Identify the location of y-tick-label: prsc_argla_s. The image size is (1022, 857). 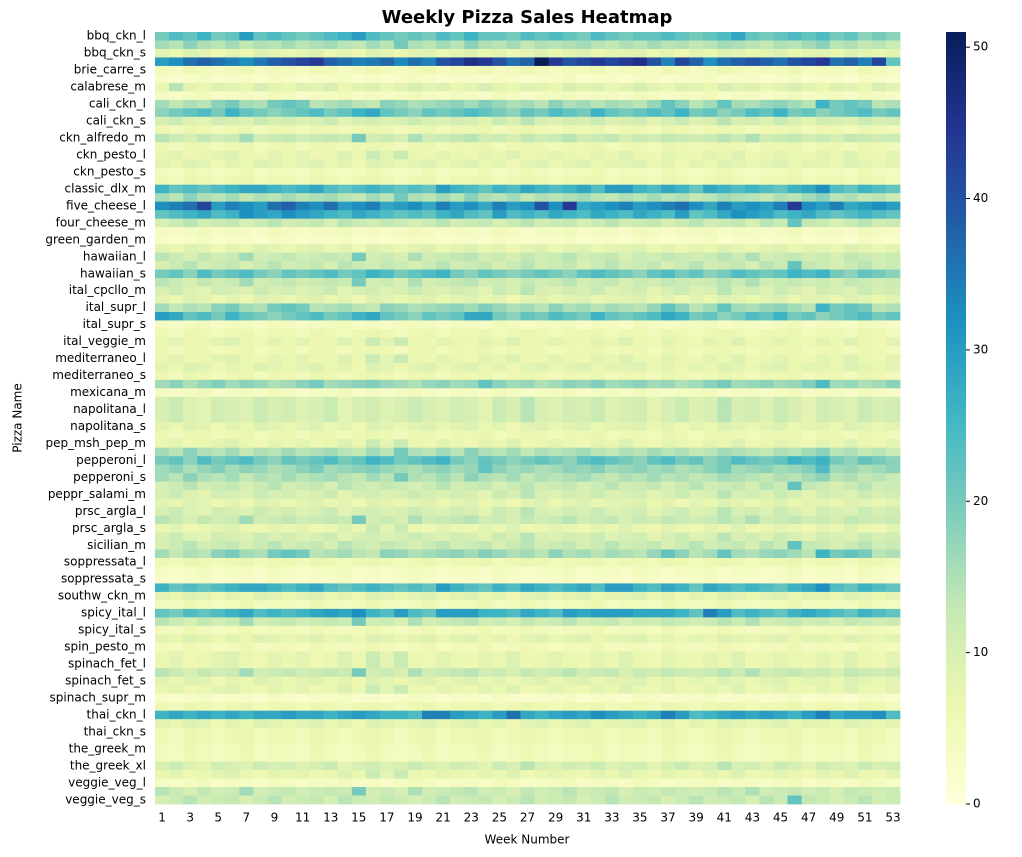
(109, 528).